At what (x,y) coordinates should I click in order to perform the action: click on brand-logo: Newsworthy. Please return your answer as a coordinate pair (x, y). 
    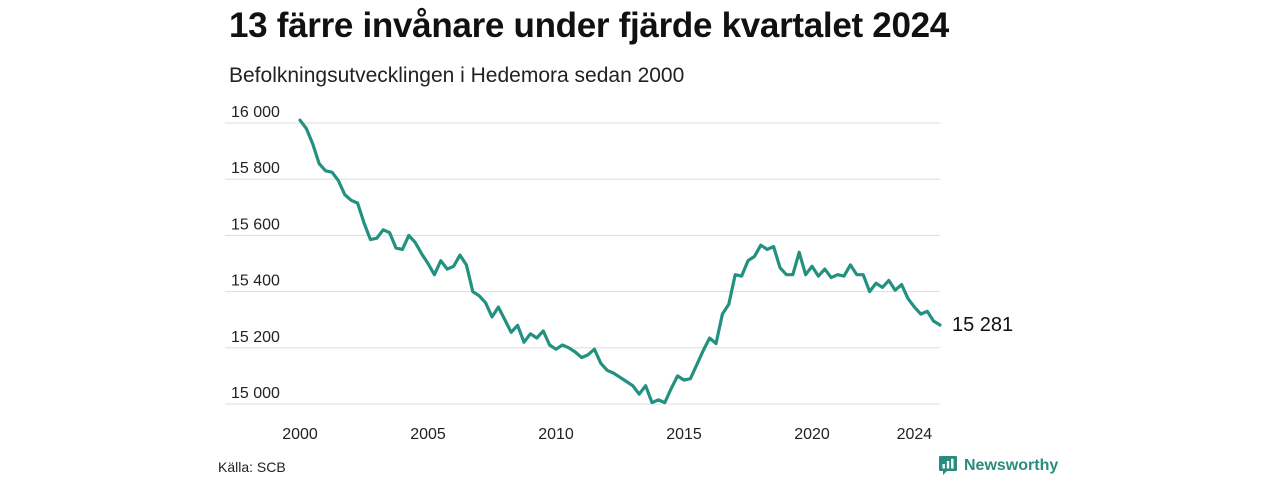
    Looking at the image, I should click on (998, 466).